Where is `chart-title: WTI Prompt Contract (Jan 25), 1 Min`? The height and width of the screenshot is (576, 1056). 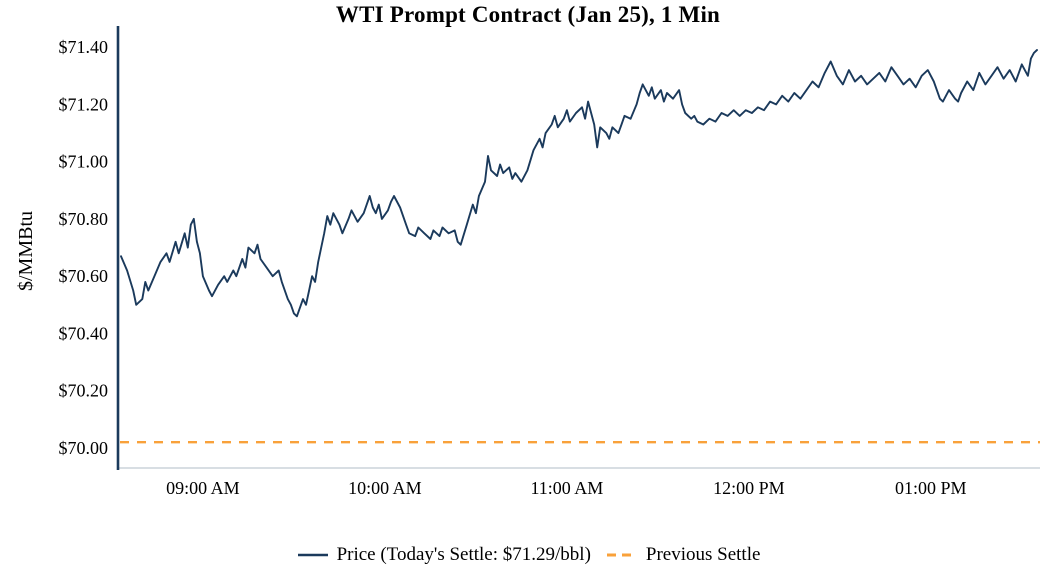
chart-title: WTI Prompt Contract (Jan 25), 1 Min is located at coordinates (528, 14).